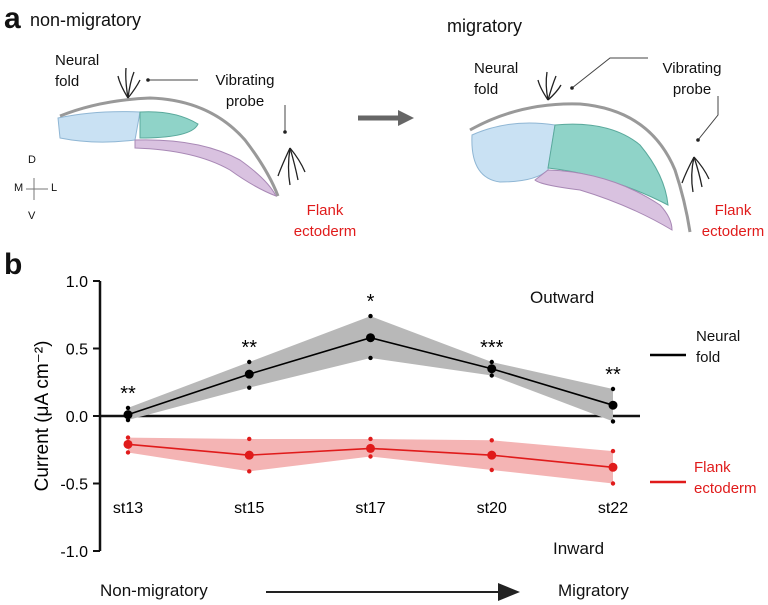 This screenshot has width=768, height=605. Describe the element at coordinates (166, 133) in the screenshot. I see `left-diagram` at that location.